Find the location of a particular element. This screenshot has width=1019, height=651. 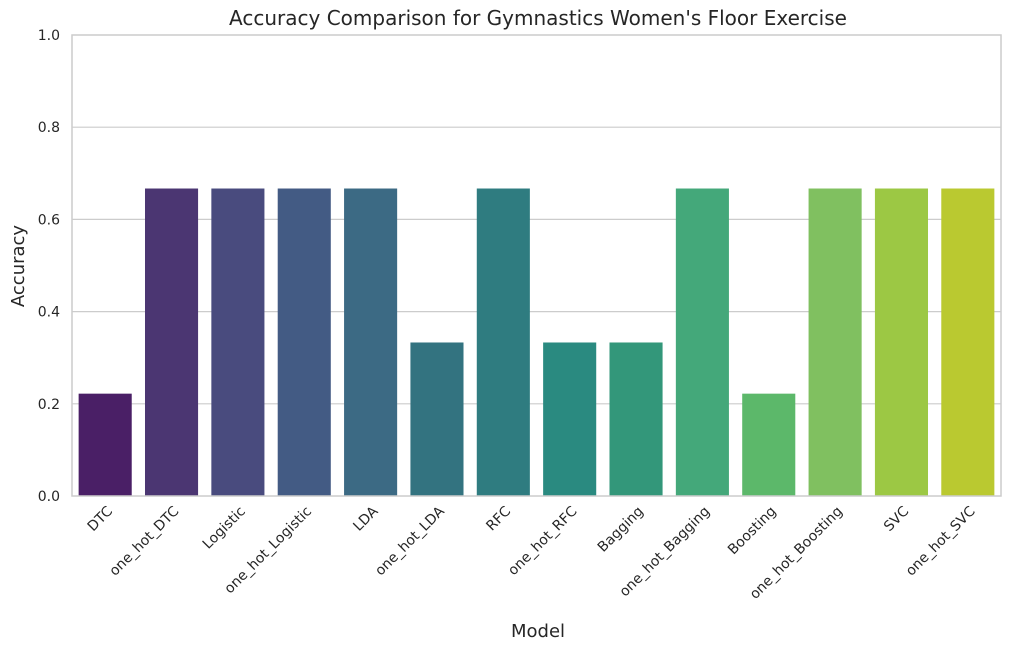

x-tick-label: Logistic is located at coordinates (224, 528).